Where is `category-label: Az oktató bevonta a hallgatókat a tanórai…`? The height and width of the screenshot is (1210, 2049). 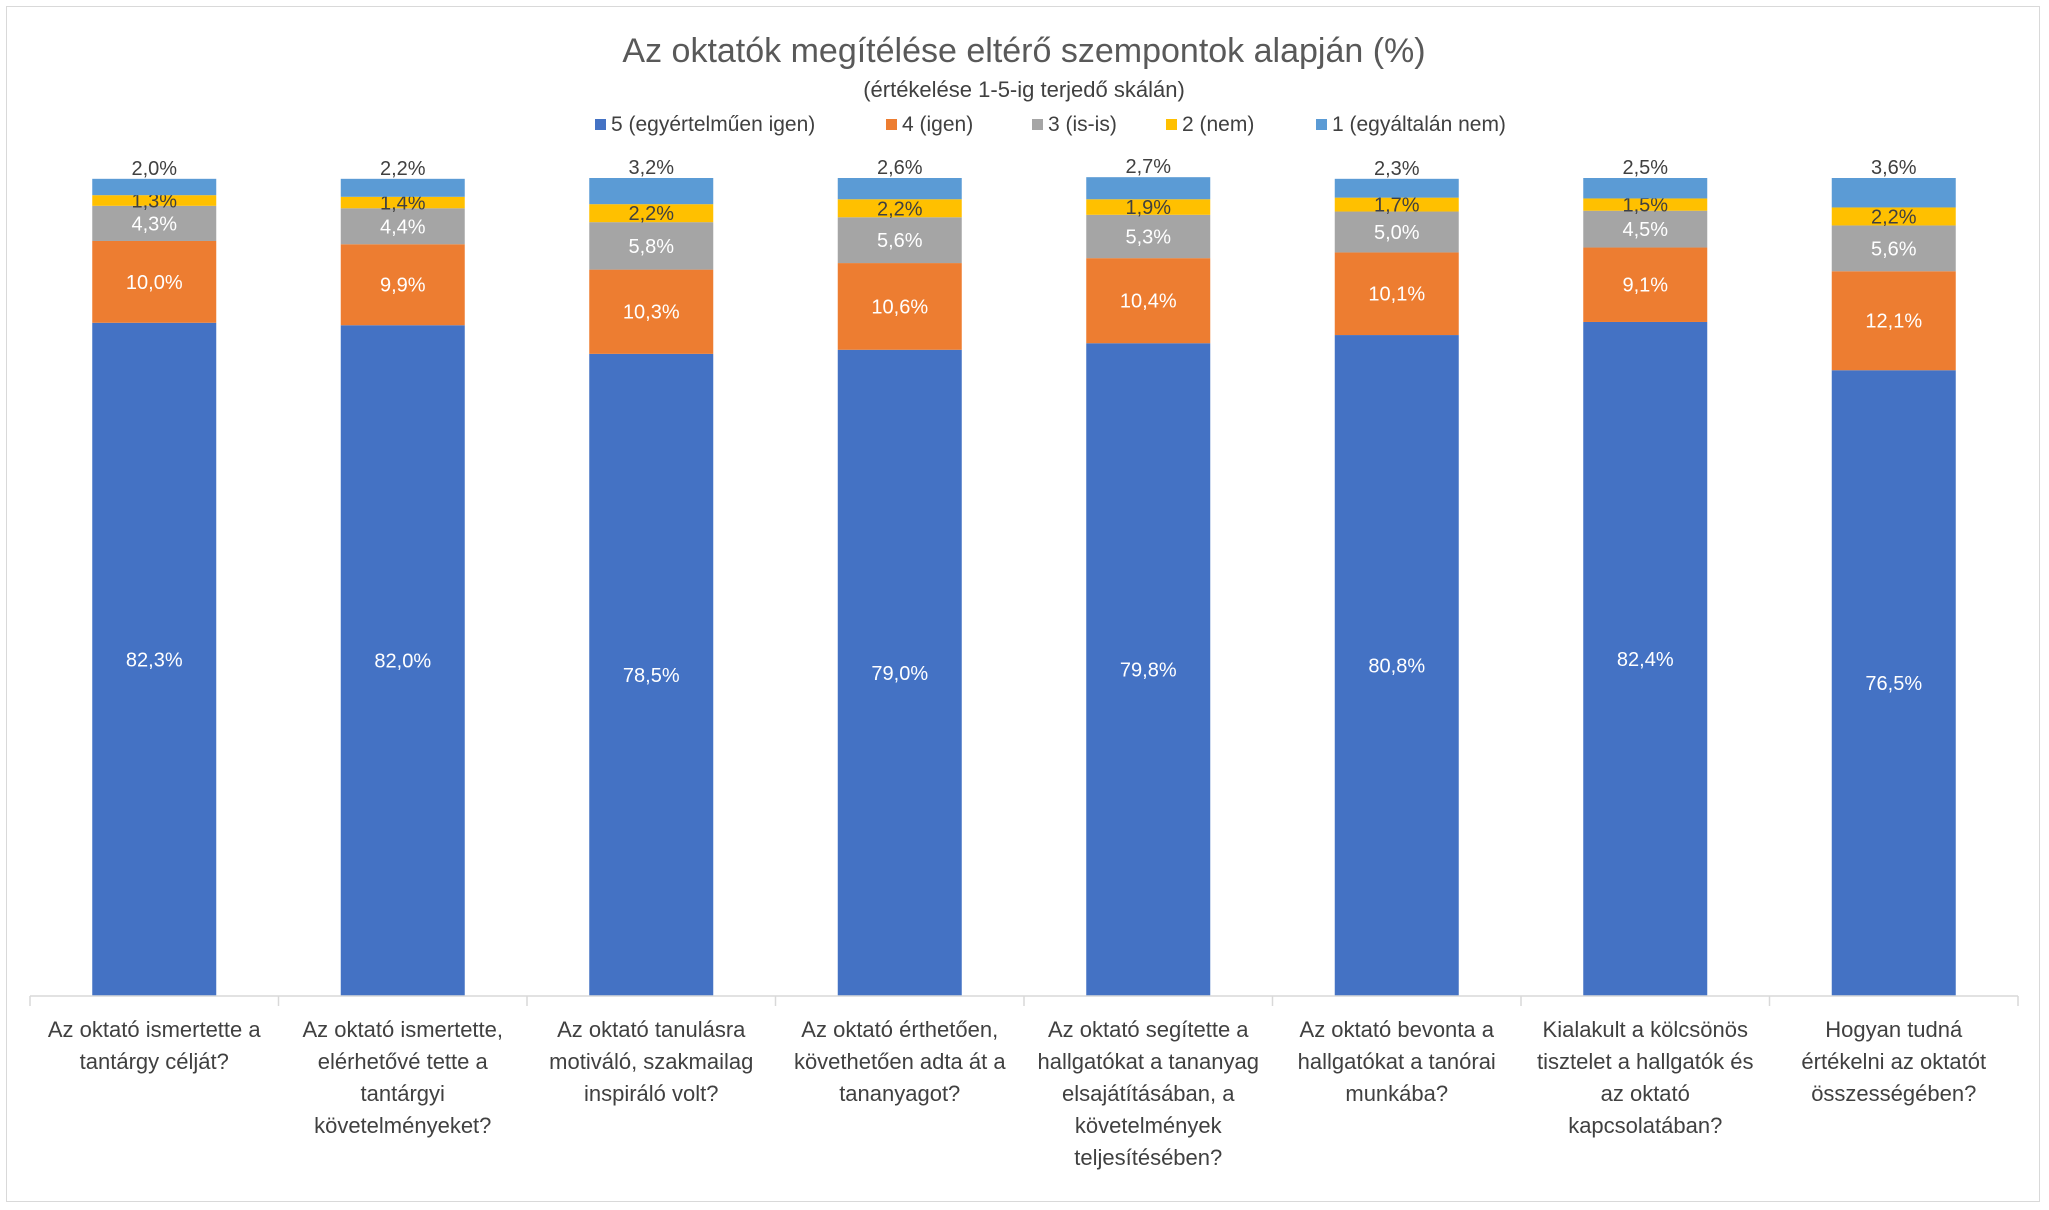 category-label: Az oktató bevonta a hallgatókat a tanórai… is located at coordinates (1397, 1061).